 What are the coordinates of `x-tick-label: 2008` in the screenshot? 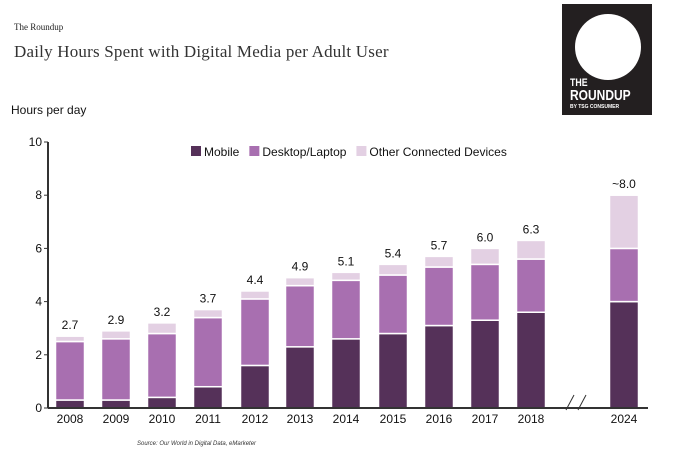 It's located at (70, 419).